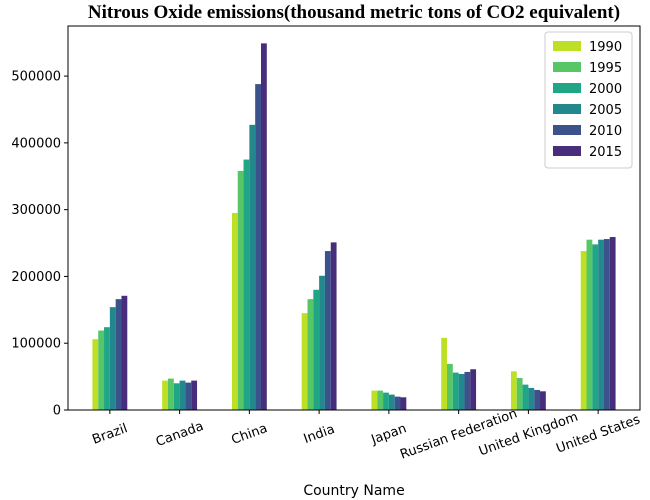  What do you see at coordinates (567, 46) in the screenshot?
I see `legend-swatch-1990` at bounding box center [567, 46].